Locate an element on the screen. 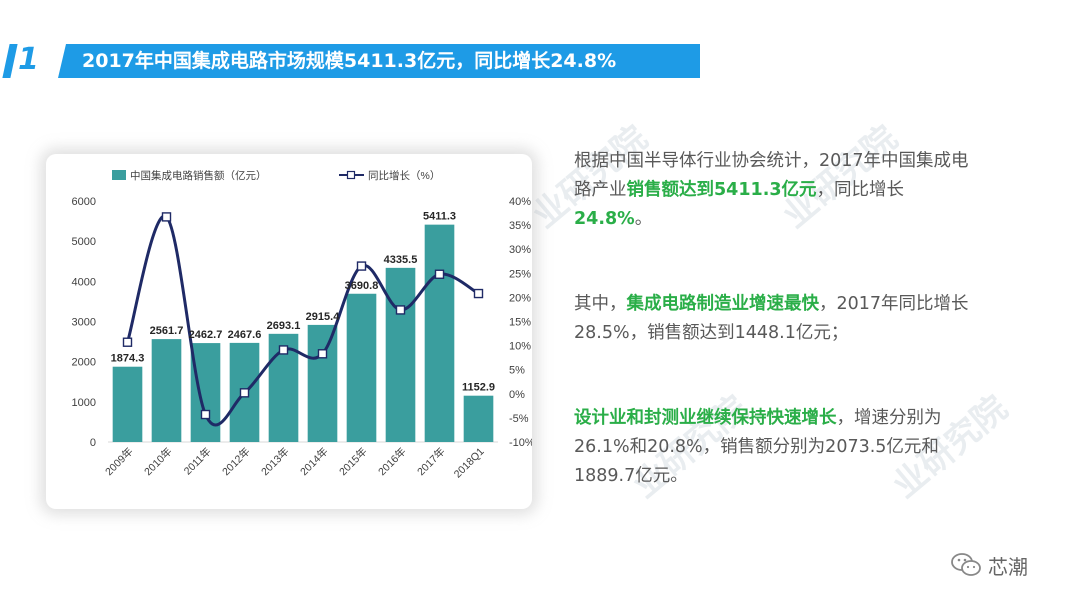 Image resolution: width=1080 pixels, height=613 pixels. left-axis-tick-label: 2000 is located at coordinates (84, 363).